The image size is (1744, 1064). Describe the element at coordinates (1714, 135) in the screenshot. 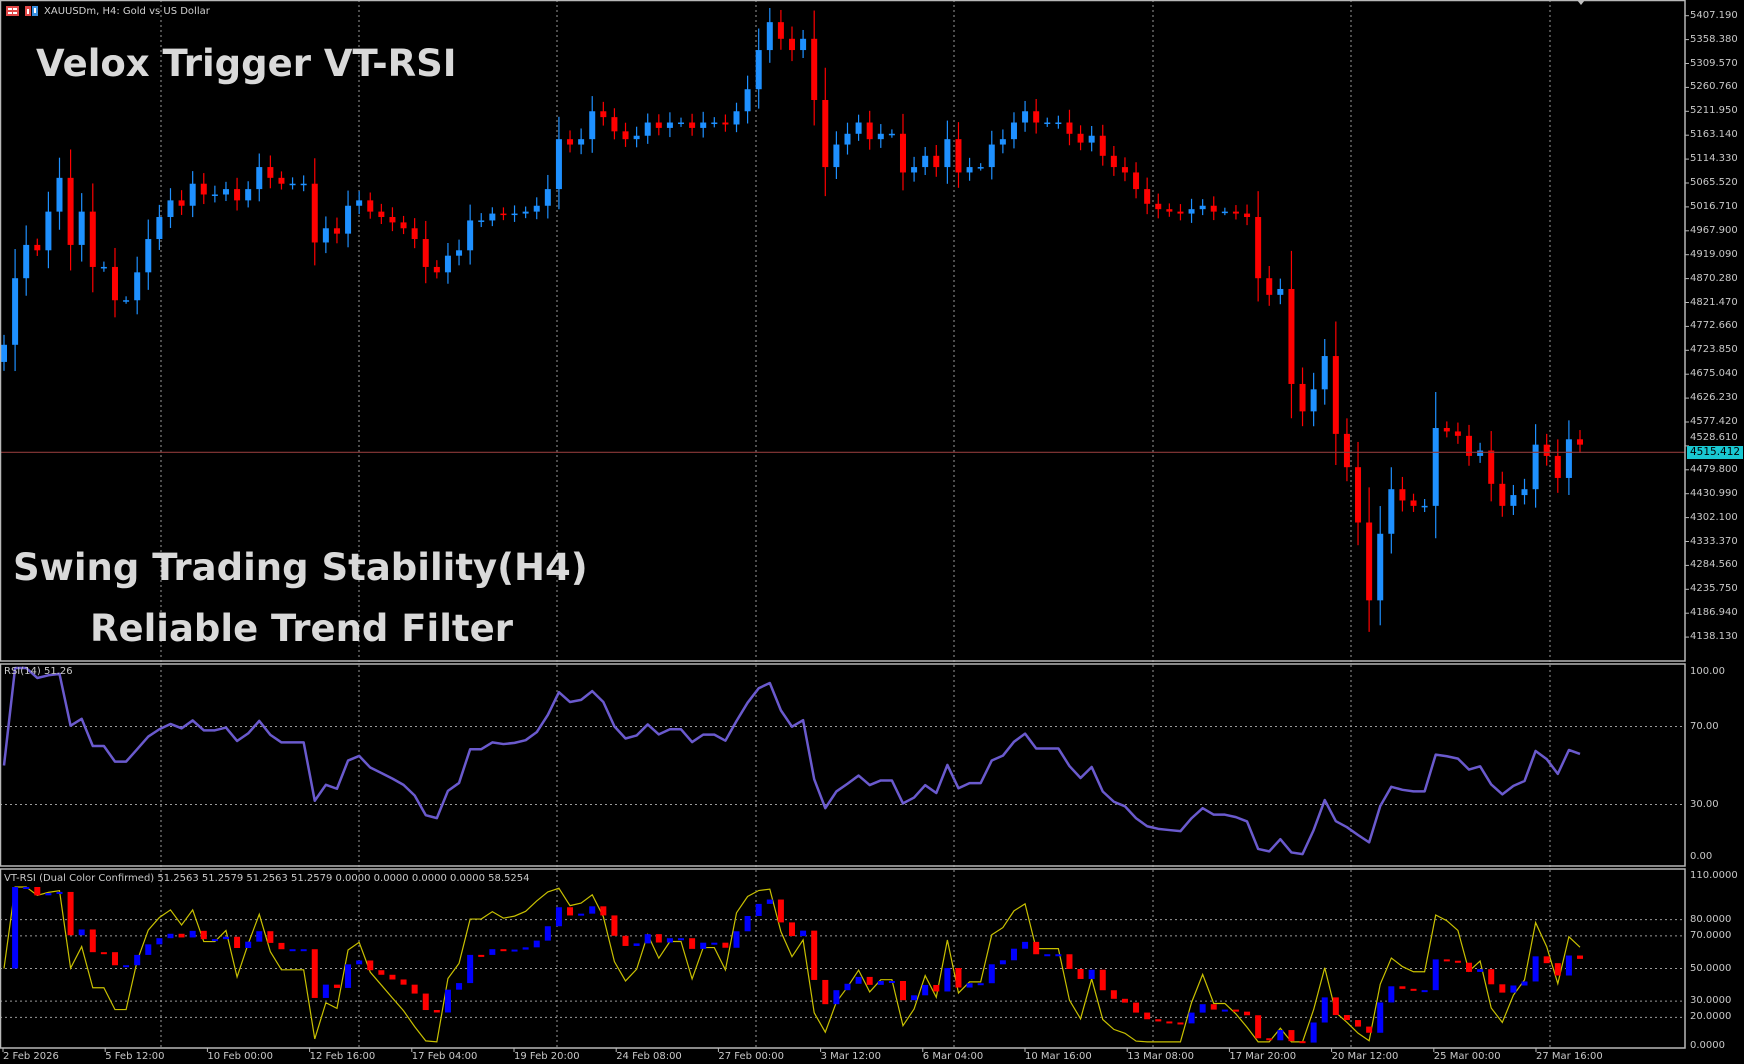

I see `price-axis-label: 5163.140` at that location.